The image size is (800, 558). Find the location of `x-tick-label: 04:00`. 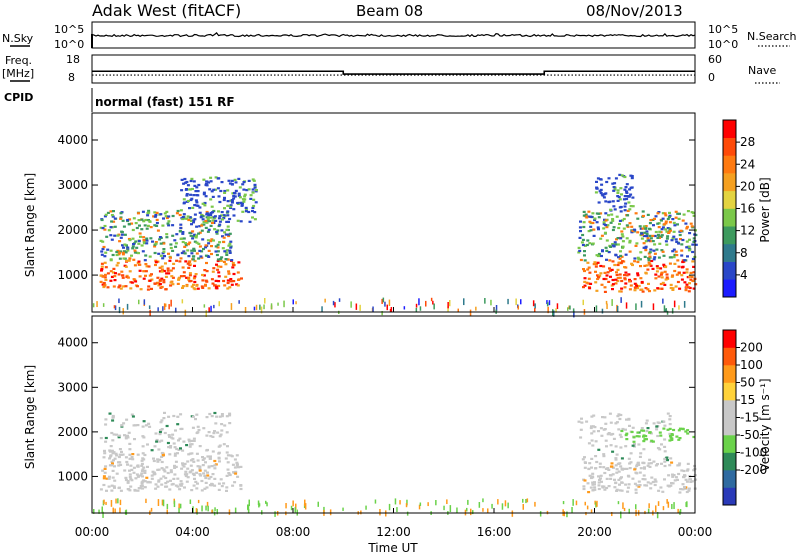

x-tick-label: 04:00 is located at coordinates (192, 532).